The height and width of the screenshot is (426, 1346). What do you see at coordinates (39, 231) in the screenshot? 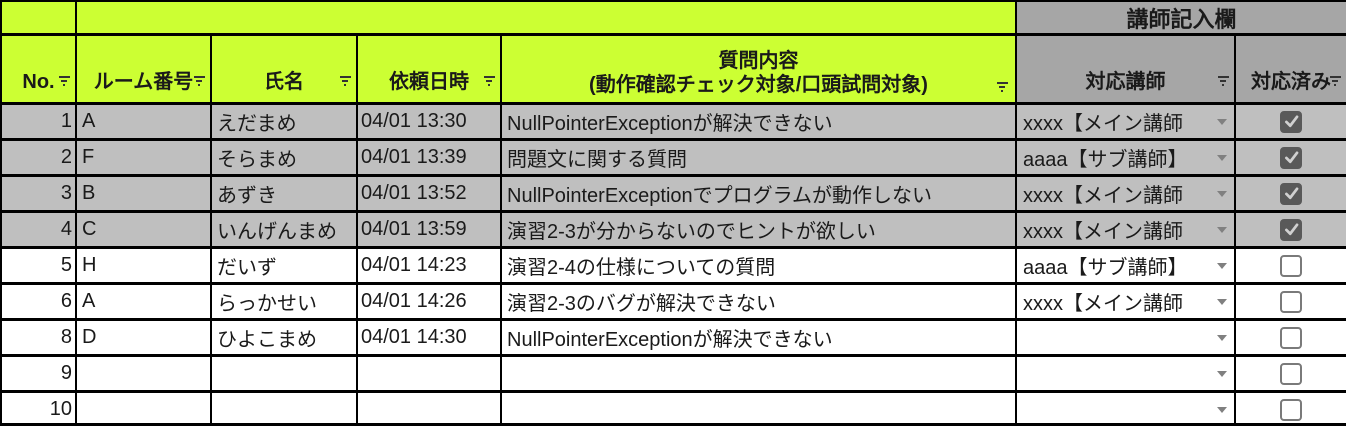
I see `cell-no: 4` at bounding box center [39, 231].